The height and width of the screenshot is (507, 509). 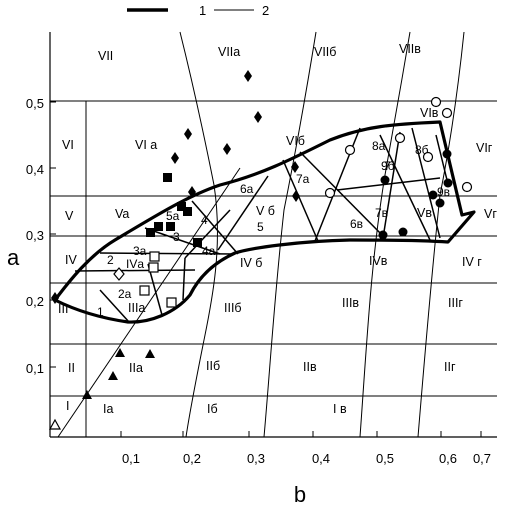 I want to click on region-label: 6в, so click(x=356, y=224).